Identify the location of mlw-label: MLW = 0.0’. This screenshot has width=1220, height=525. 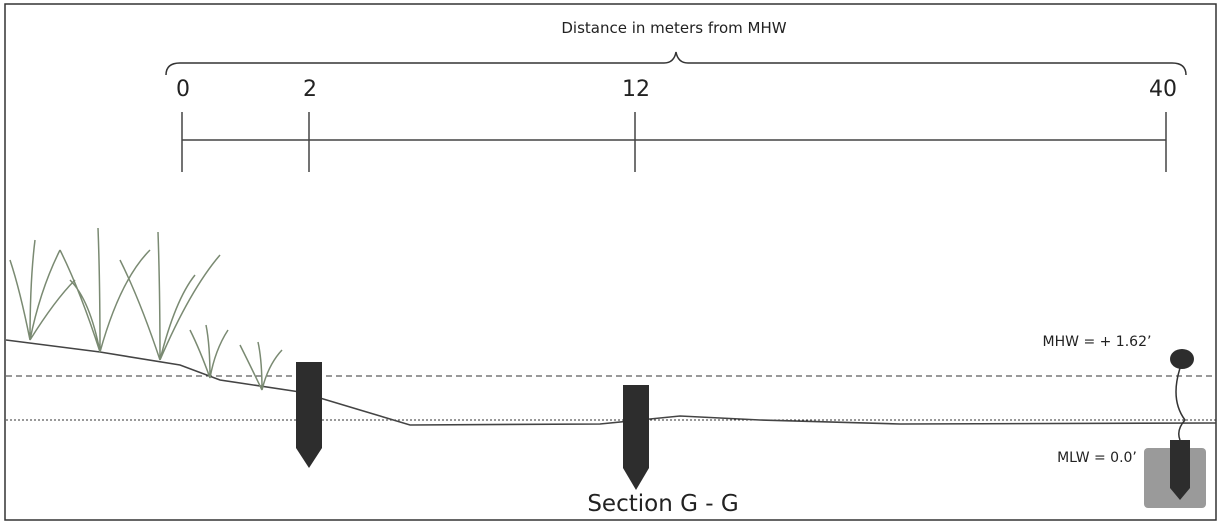
(1097, 458).